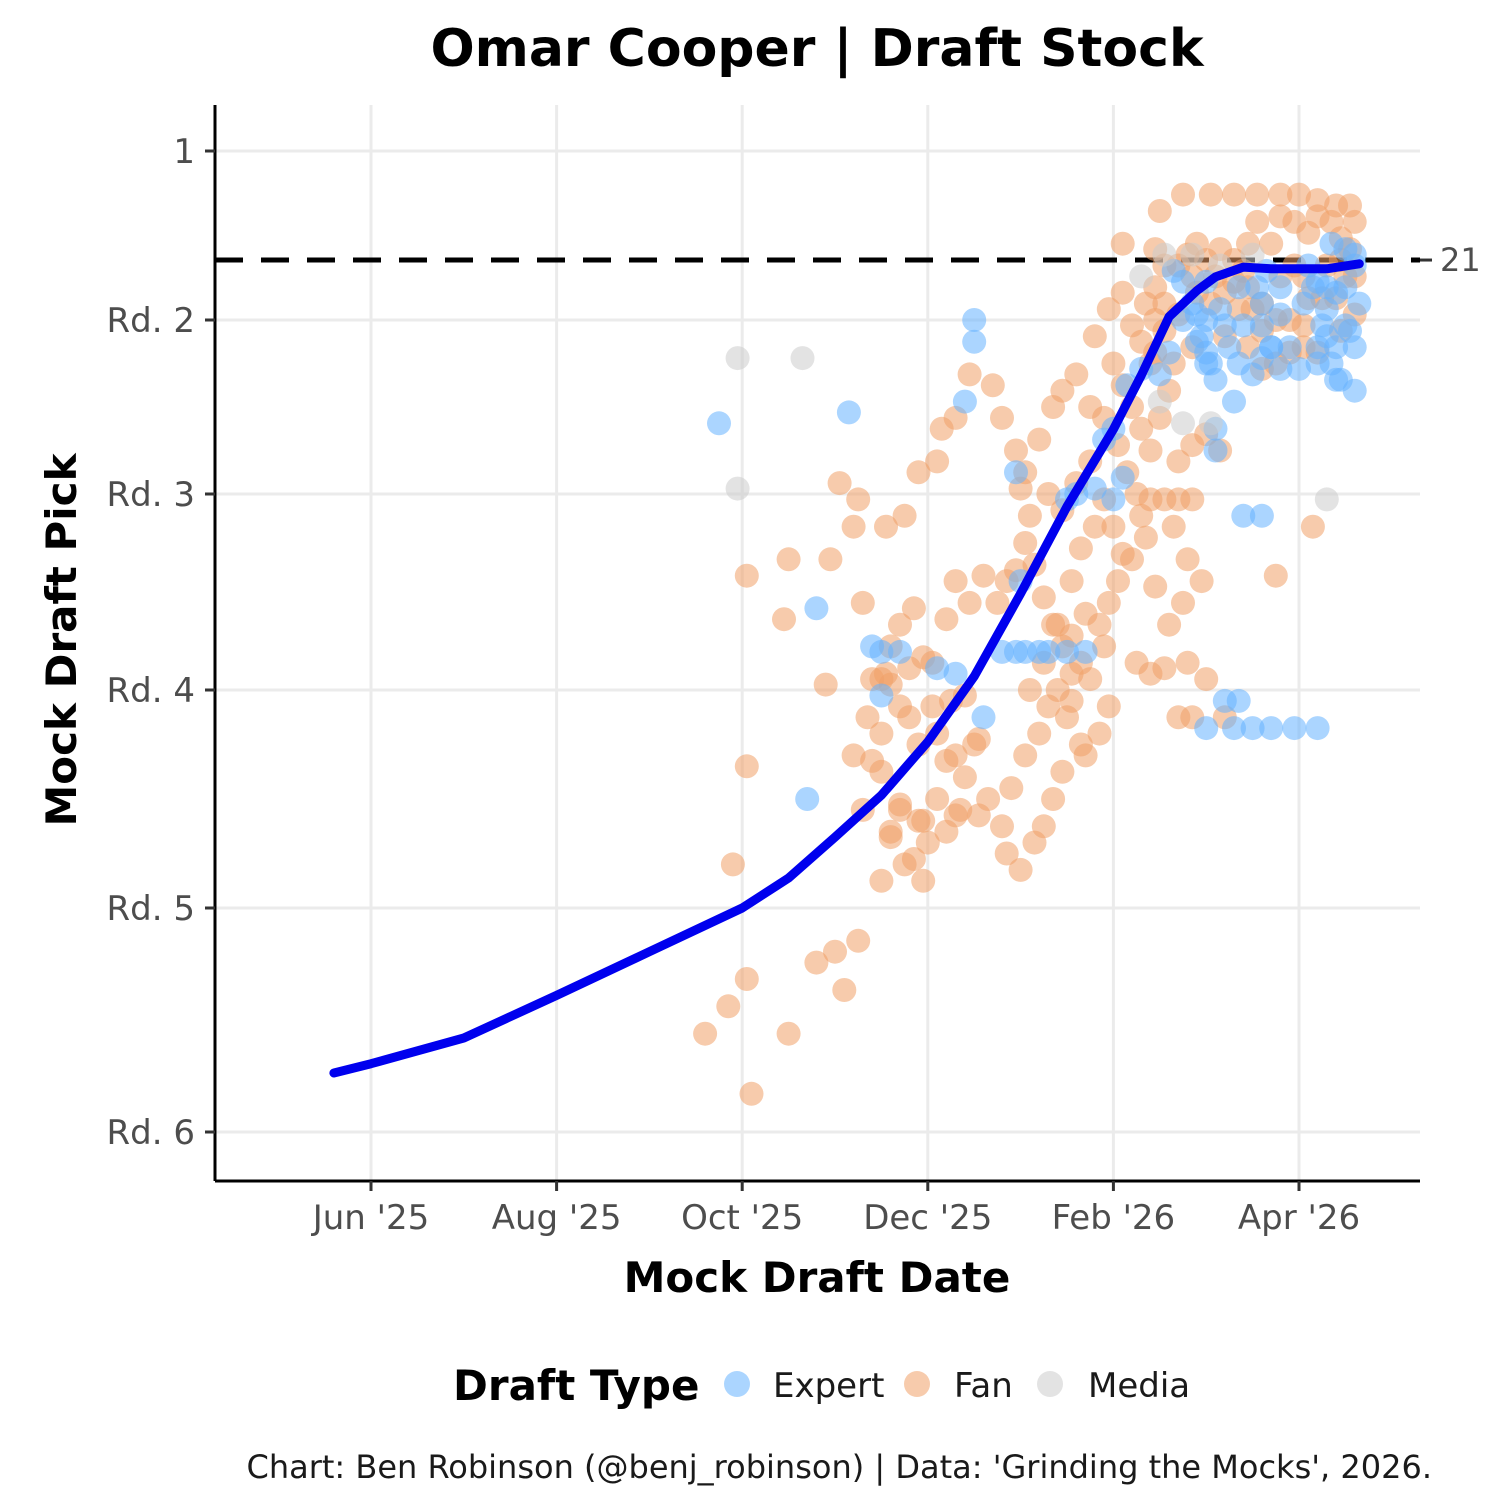 Image resolution: width=1494 pixels, height=1498 pixels. I want to click on legend-title: Draft Type, so click(576, 1385).